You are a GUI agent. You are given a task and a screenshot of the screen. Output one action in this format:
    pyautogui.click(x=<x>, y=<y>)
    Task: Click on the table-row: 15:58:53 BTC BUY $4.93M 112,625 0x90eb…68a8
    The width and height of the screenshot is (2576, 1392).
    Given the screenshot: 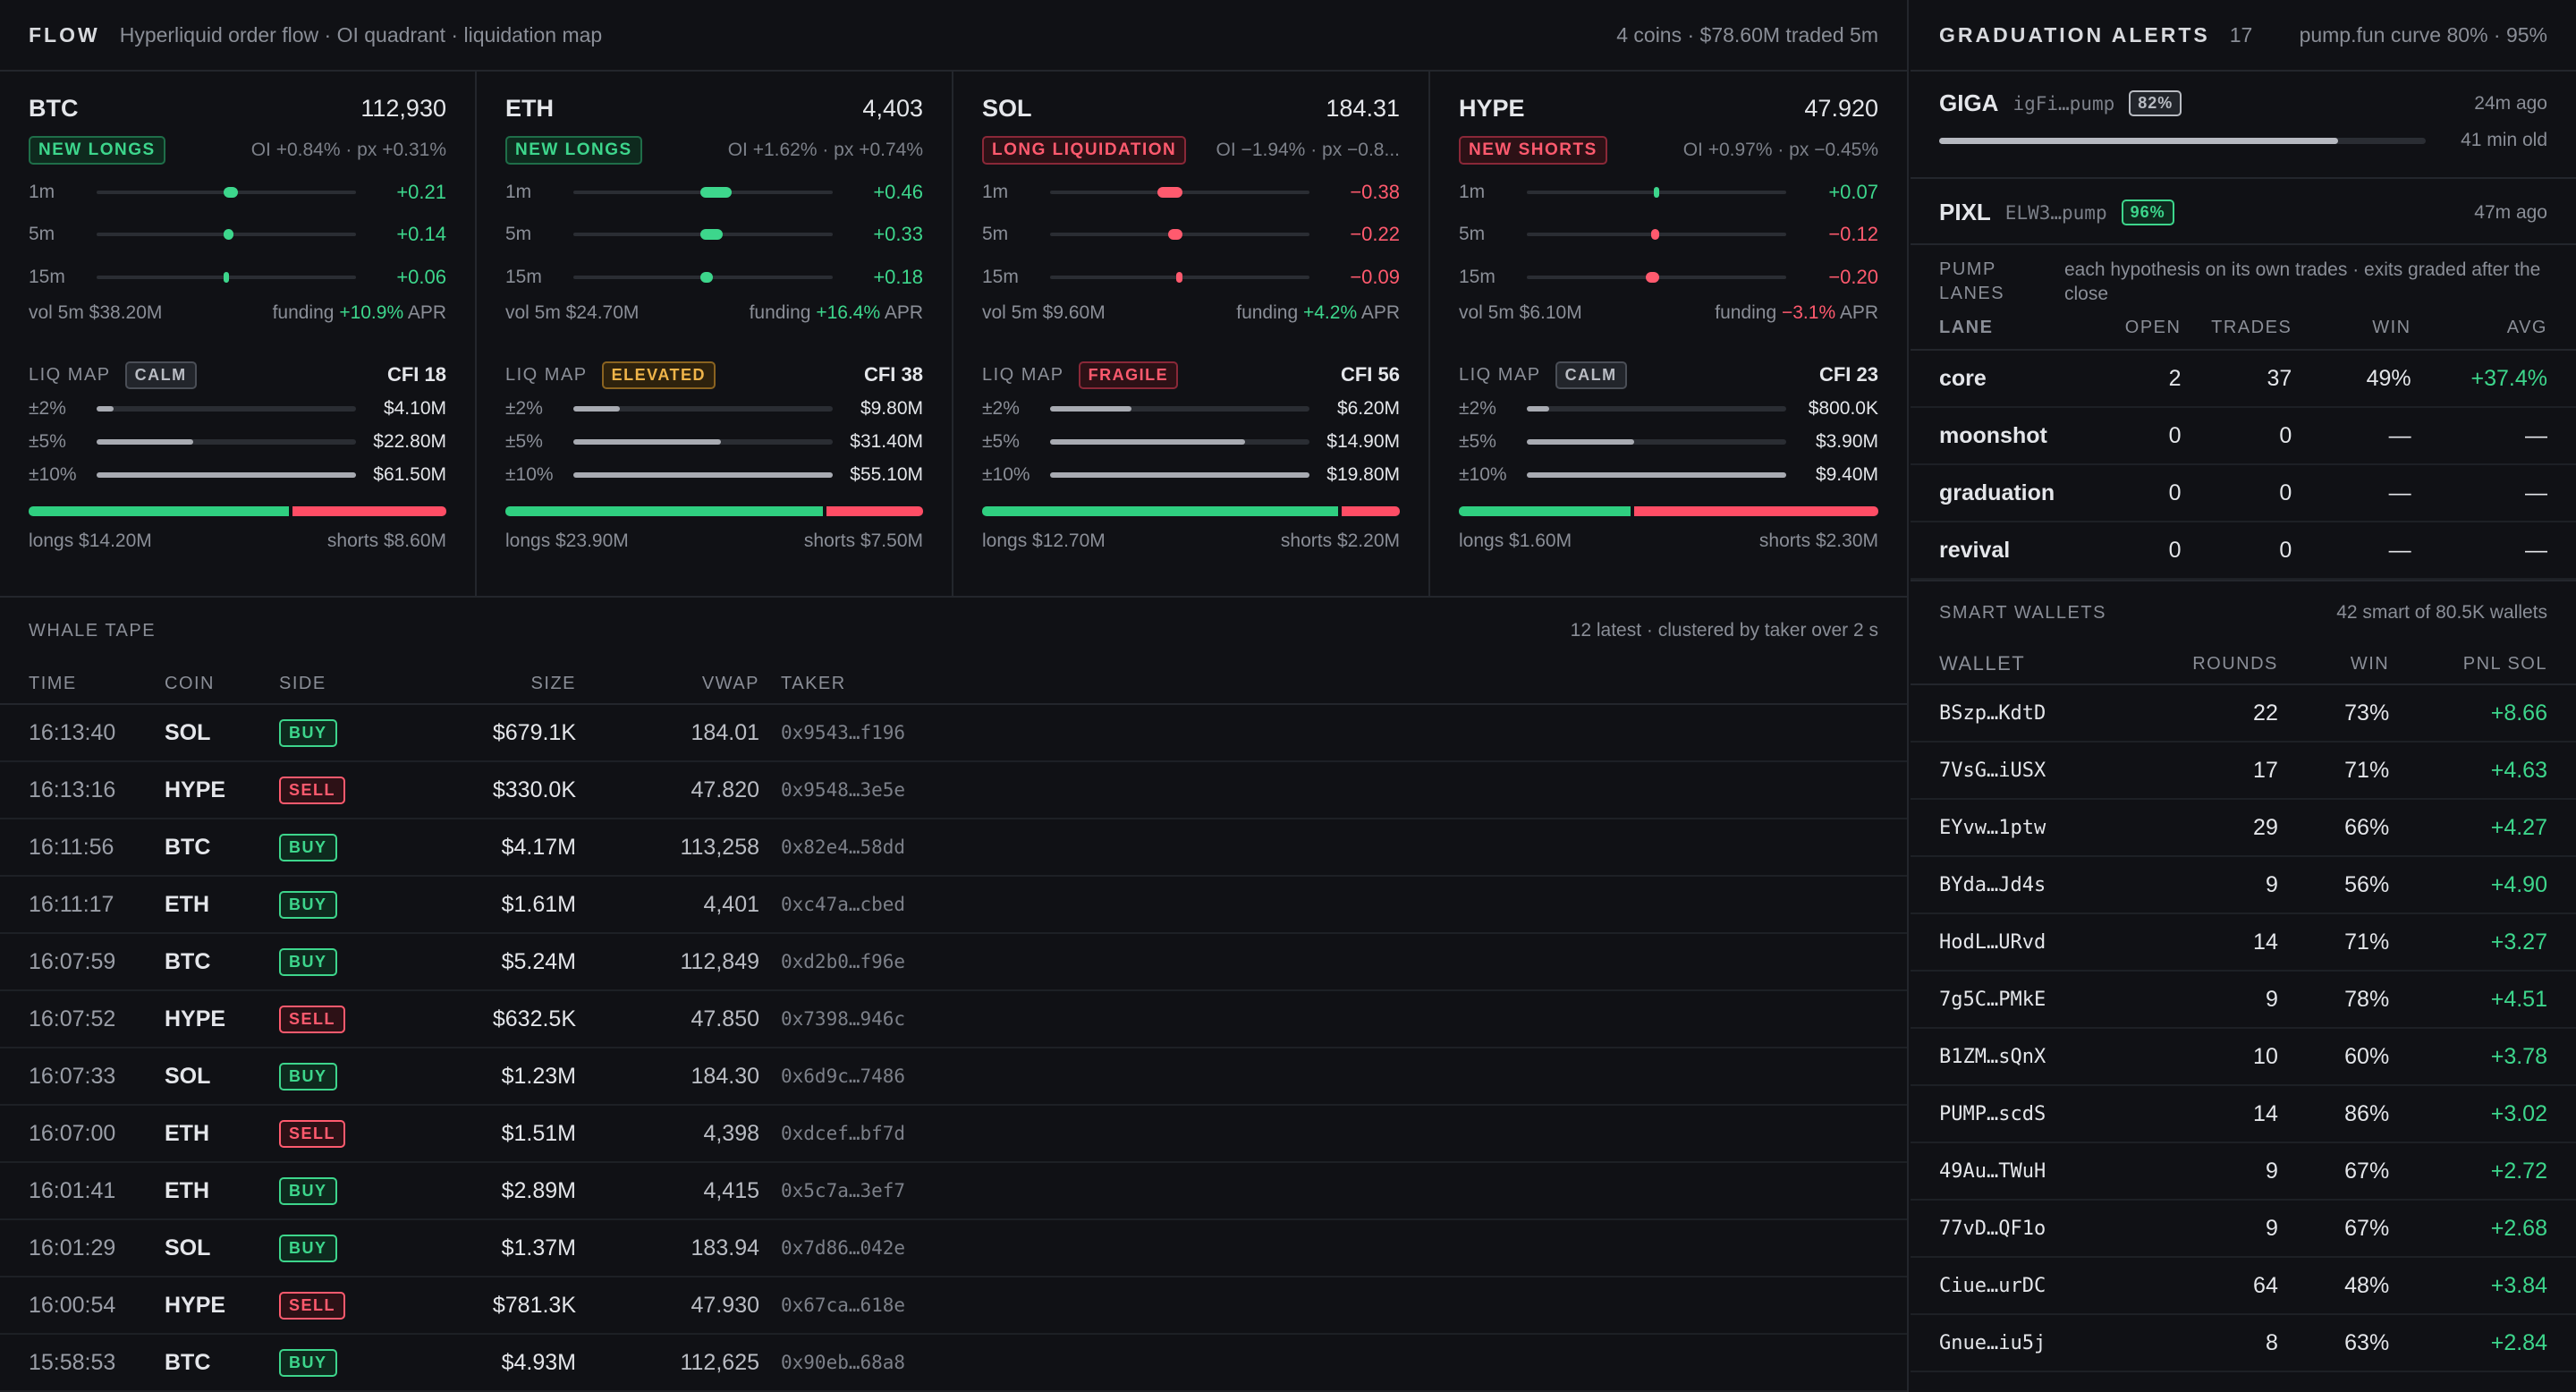 What is the action you would take?
    pyautogui.click(x=953, y=1363)
    